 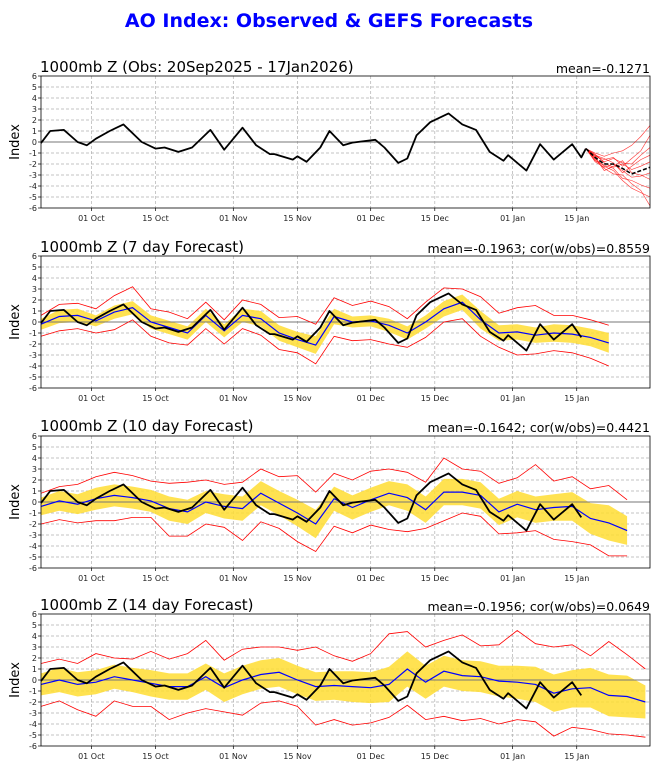 I want to click on spread-band, so click(x=343, y=685).